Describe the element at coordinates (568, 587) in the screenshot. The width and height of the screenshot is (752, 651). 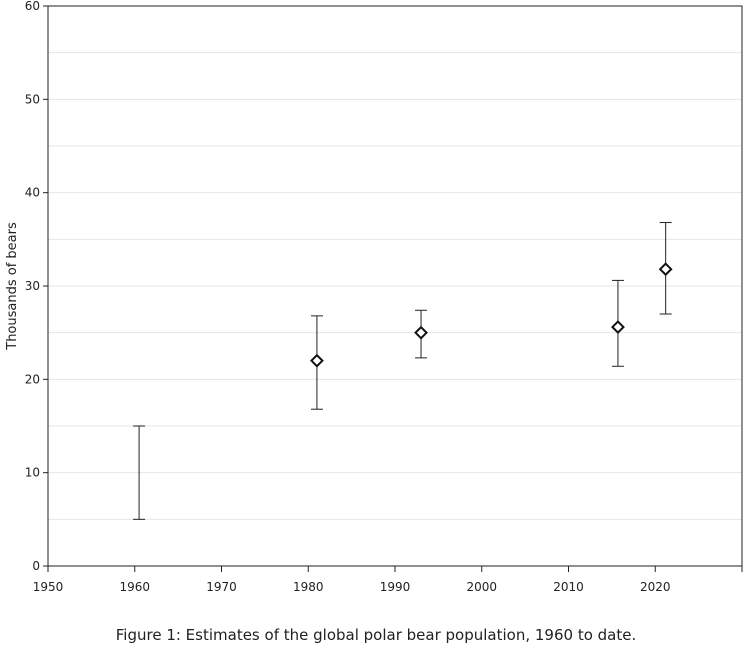
I see `x-tick-label: 2010` at that location.